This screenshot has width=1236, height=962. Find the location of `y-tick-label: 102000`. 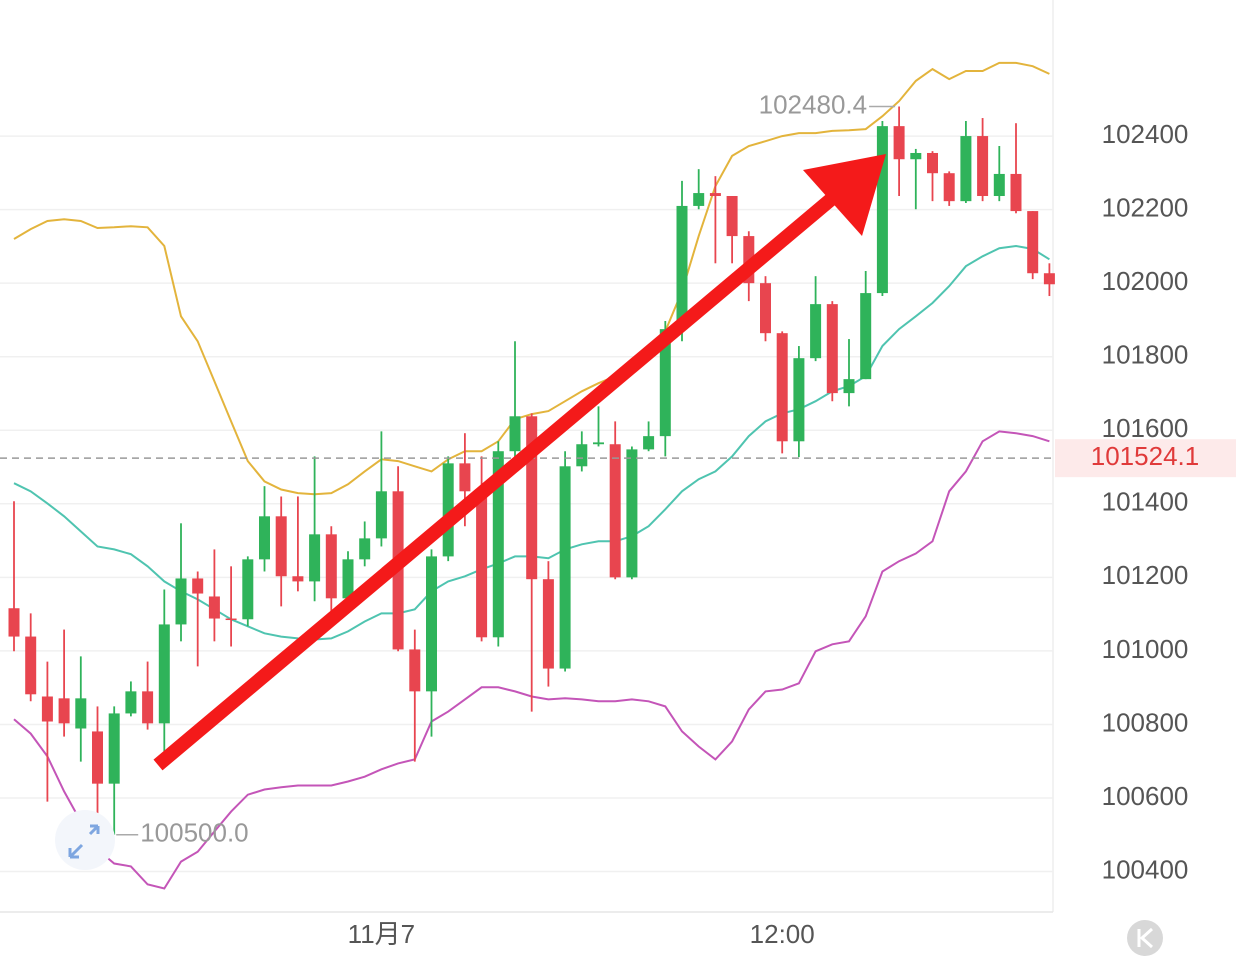

y-tick-label: 102000 is located at coordinates (1145, 281).